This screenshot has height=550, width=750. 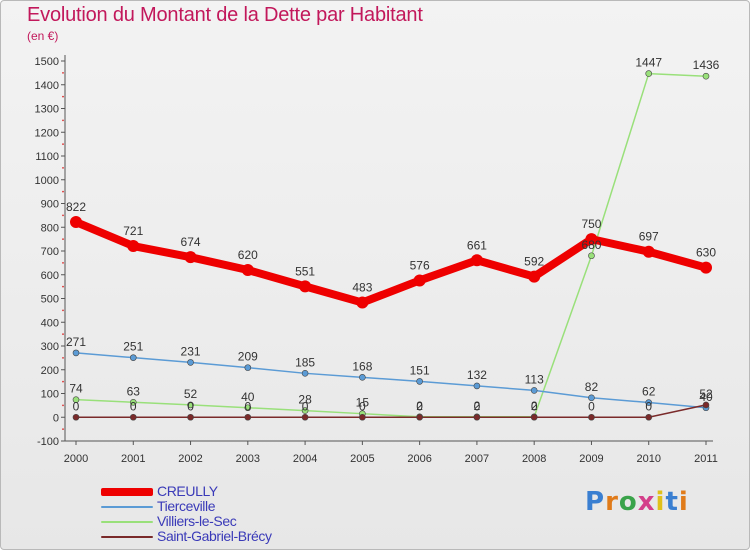 I want to click on legend-swatch-tierceville, so click(x=127, y=507).